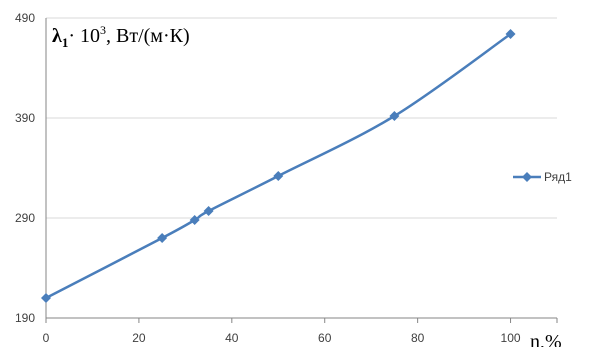 The width and height of the screenshot is (603, 347). What do you see at coordinates (103, 30) in the screenshot?
I see `y-axis-label-exponent: 3` at bounding box center [103, 30].